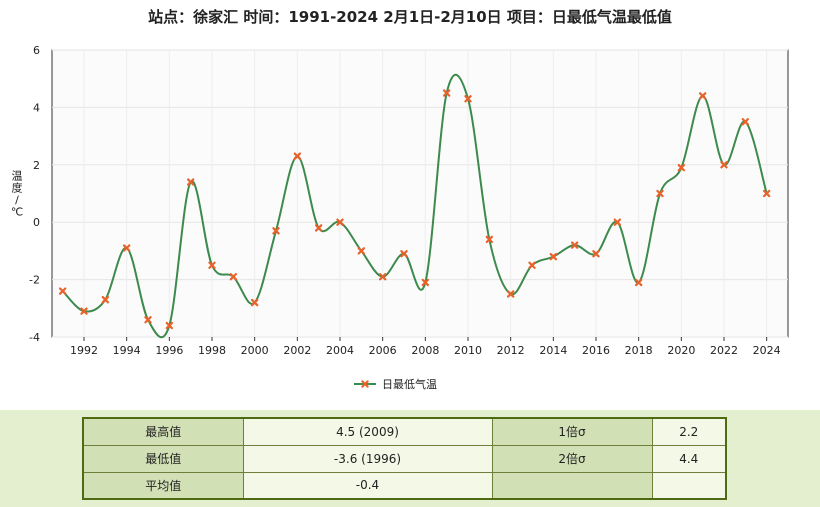  Describe the element at coordinates (767, 350) in the screenshot. I see `x-tick-label: 2024` at that location.